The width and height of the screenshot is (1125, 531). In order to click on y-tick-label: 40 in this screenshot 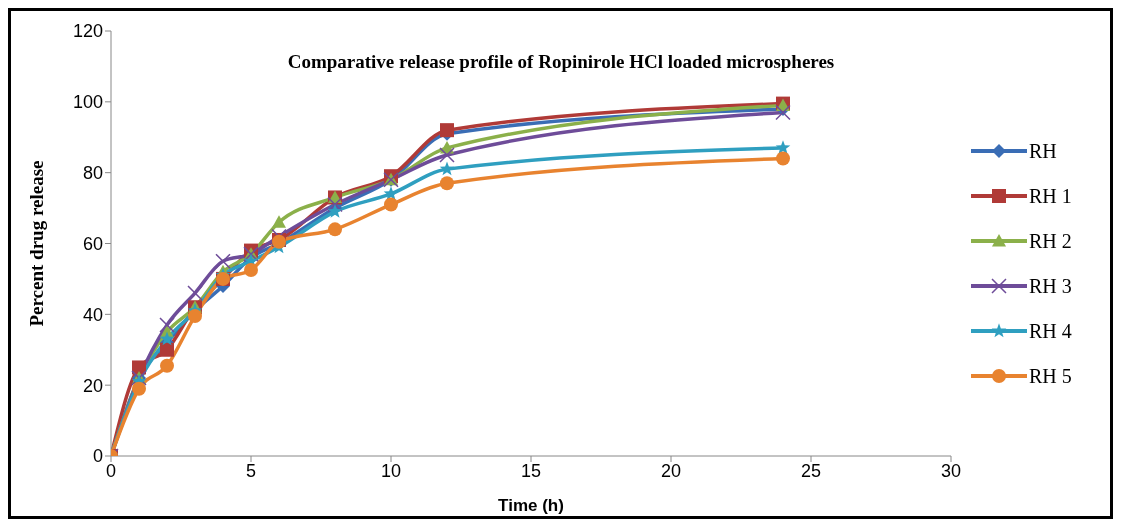, I will do `click(92, 314)`.